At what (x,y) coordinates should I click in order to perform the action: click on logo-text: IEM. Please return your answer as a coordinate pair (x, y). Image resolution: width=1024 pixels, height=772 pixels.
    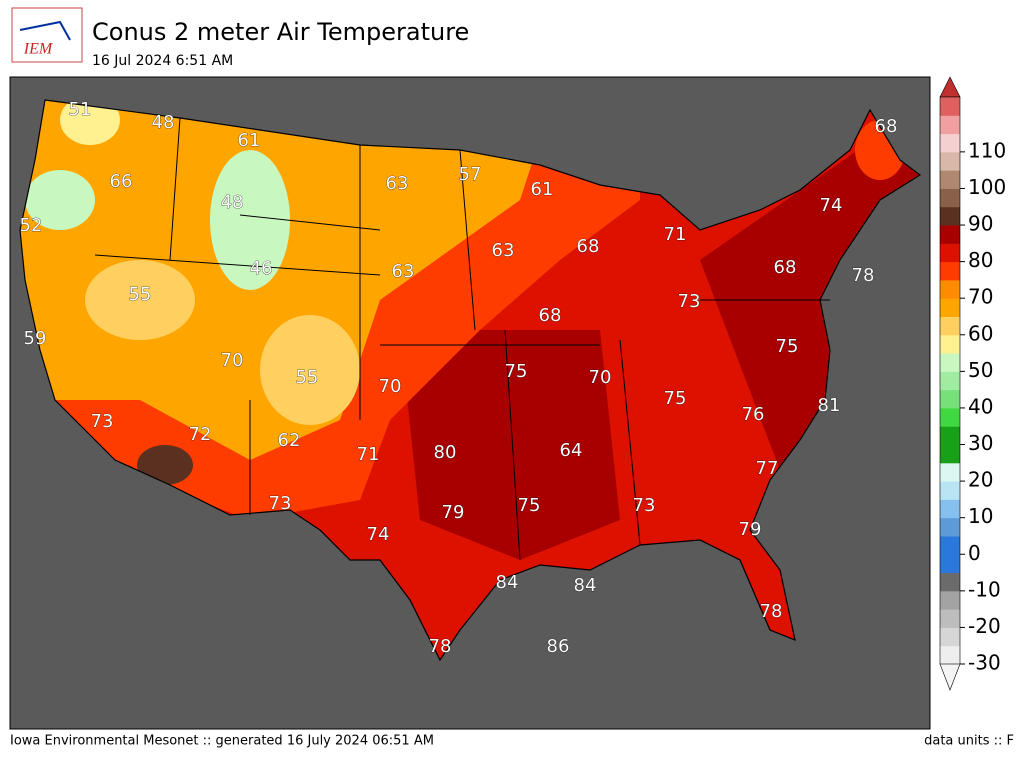
    Looking at the image, I should click on (38, 49).